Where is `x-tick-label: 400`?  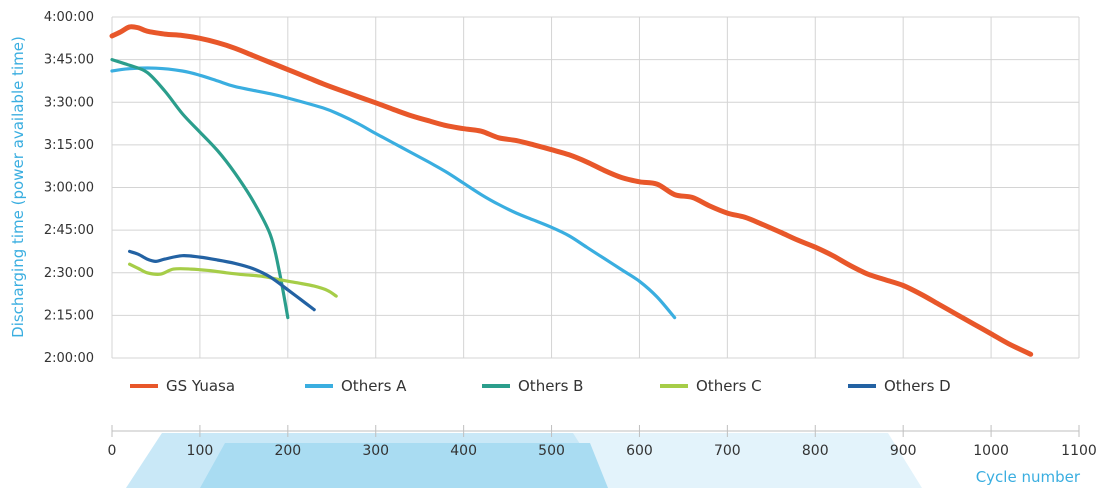 x-tick-label: 400 is located at coordinates (463, 451).